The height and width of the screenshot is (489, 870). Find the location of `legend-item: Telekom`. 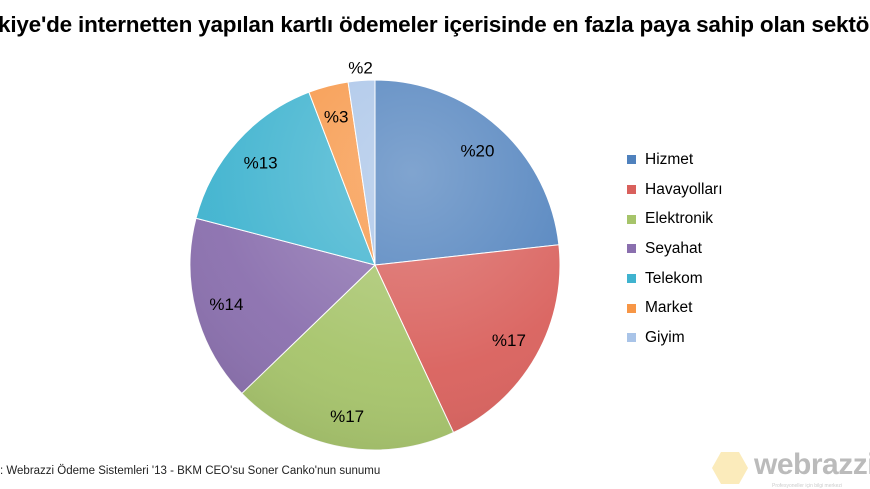

legend-item: Telekom is located at coordinates (675, 279).